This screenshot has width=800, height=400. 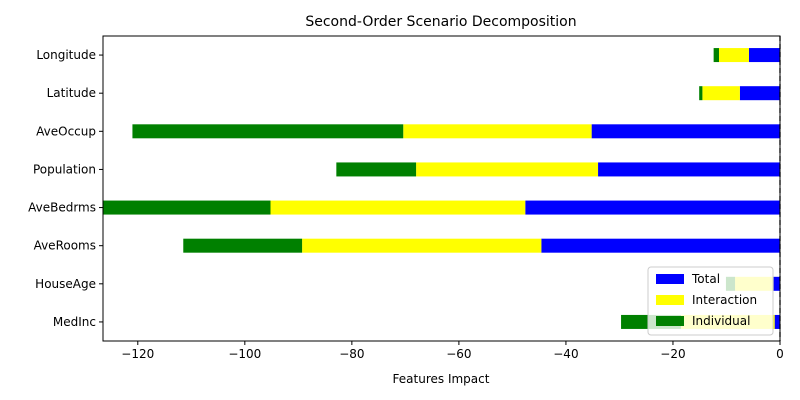 What do you see at coordinates (351, 354) in the screenshot?
I see `x-tick-label: −80` at bounding box center [351, 354].